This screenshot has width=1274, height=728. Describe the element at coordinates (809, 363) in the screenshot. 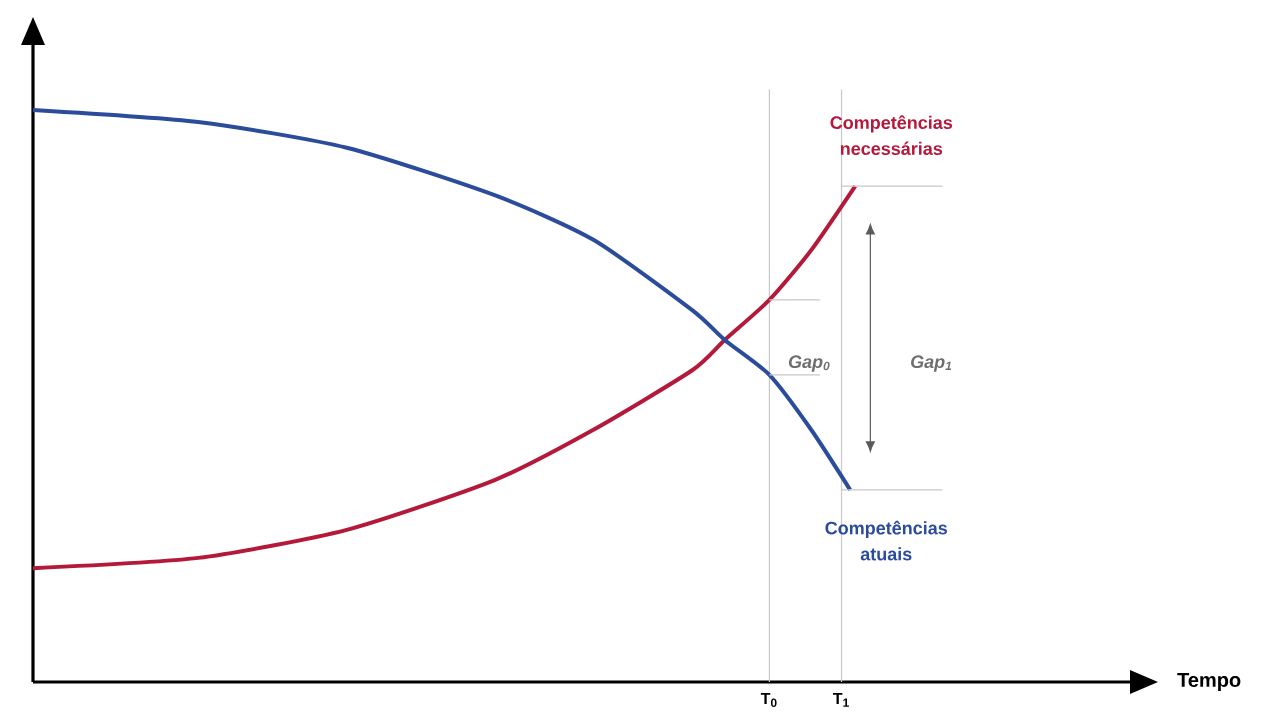

I see `annotation: Gap$_{0}$` at that location.